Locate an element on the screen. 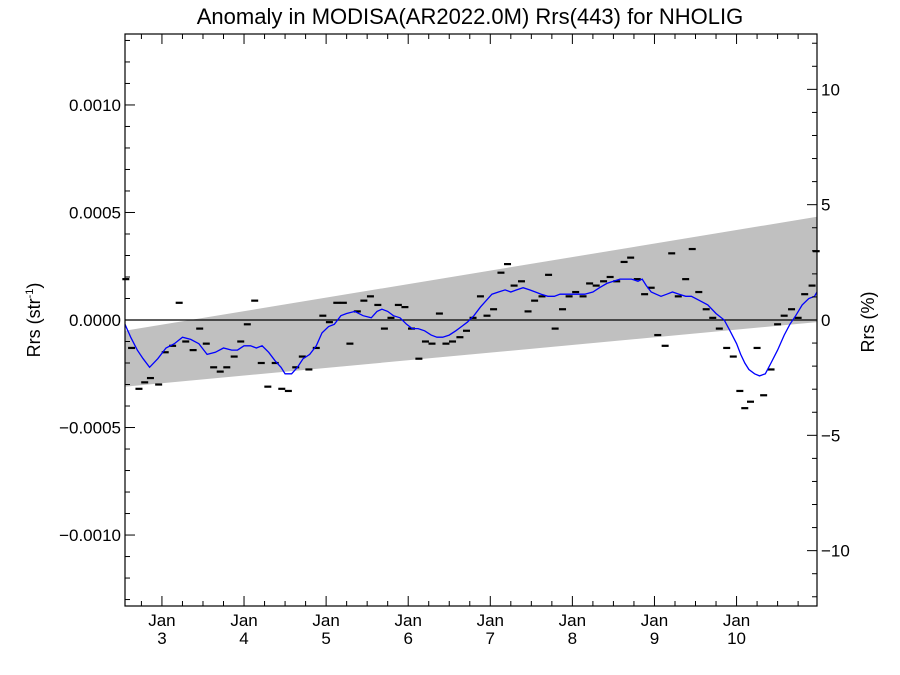 The image size is (900, 675). left-tick-label: −0.0010 is located at coordinates (90, 535).